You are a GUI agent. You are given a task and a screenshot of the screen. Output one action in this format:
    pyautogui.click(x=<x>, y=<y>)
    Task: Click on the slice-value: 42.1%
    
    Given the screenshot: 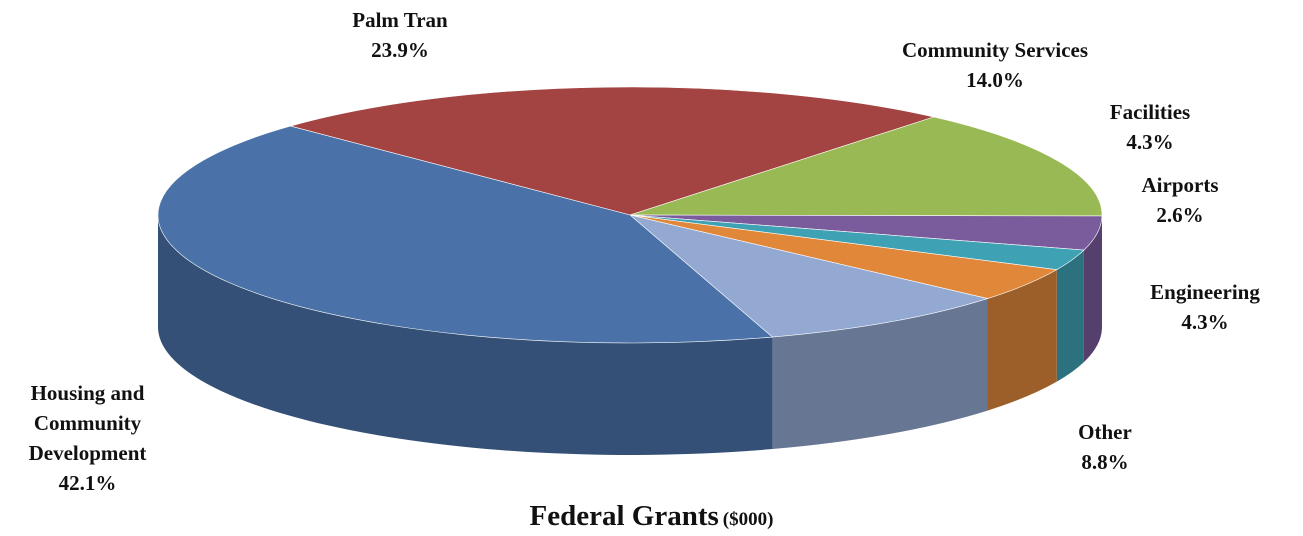 What is the action you would take?
    pyautogui.click(x=87, y=483)
    